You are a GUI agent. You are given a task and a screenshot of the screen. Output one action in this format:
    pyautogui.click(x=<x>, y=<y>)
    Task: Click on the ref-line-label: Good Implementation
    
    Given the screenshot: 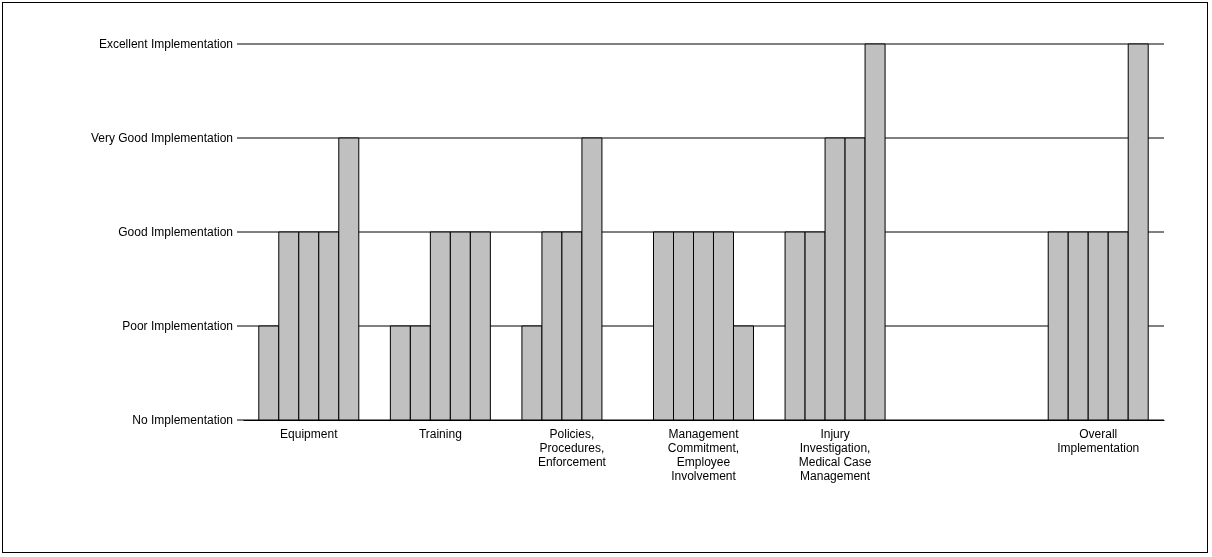 What is the action you would take?
    pyautogui.click(x=175, y=232)
    